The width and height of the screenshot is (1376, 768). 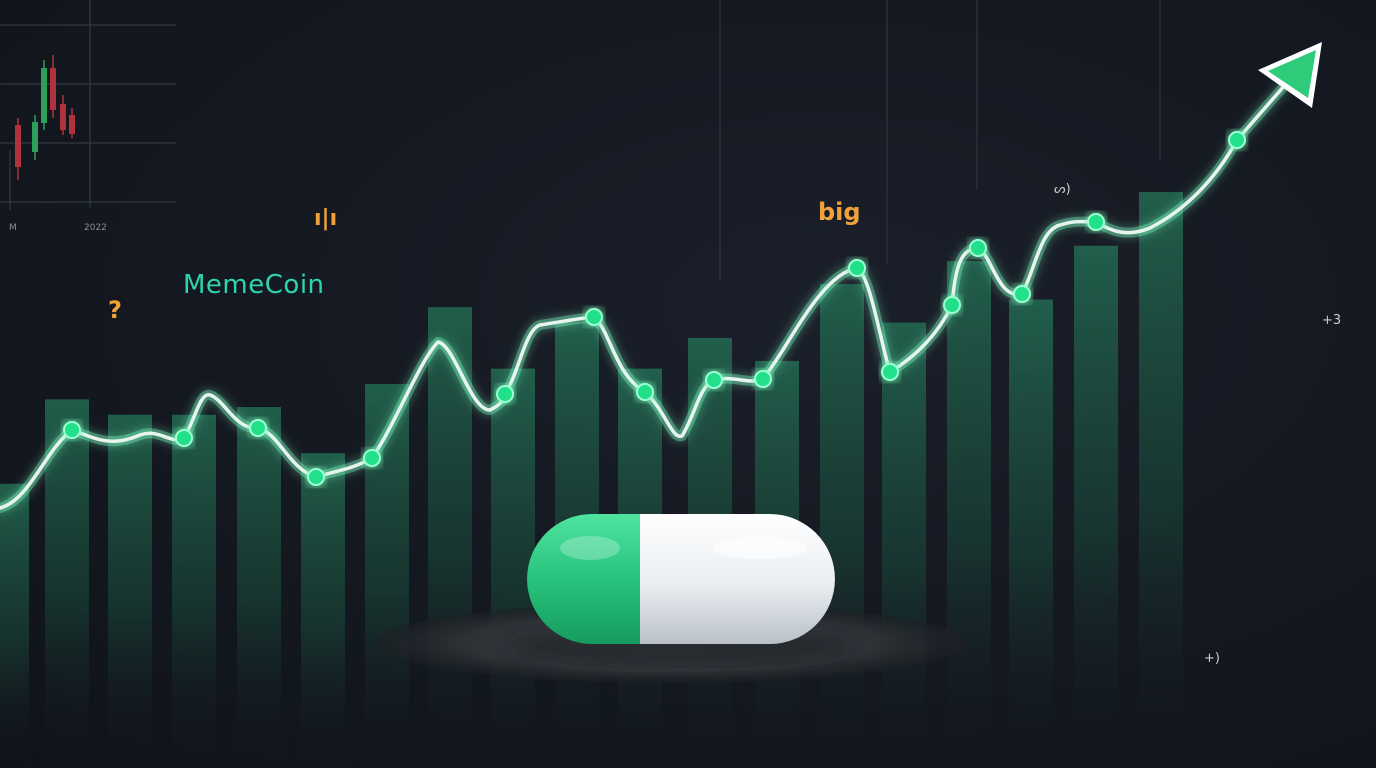 I want to click on candle-3-body, so click(x=44, y=95).